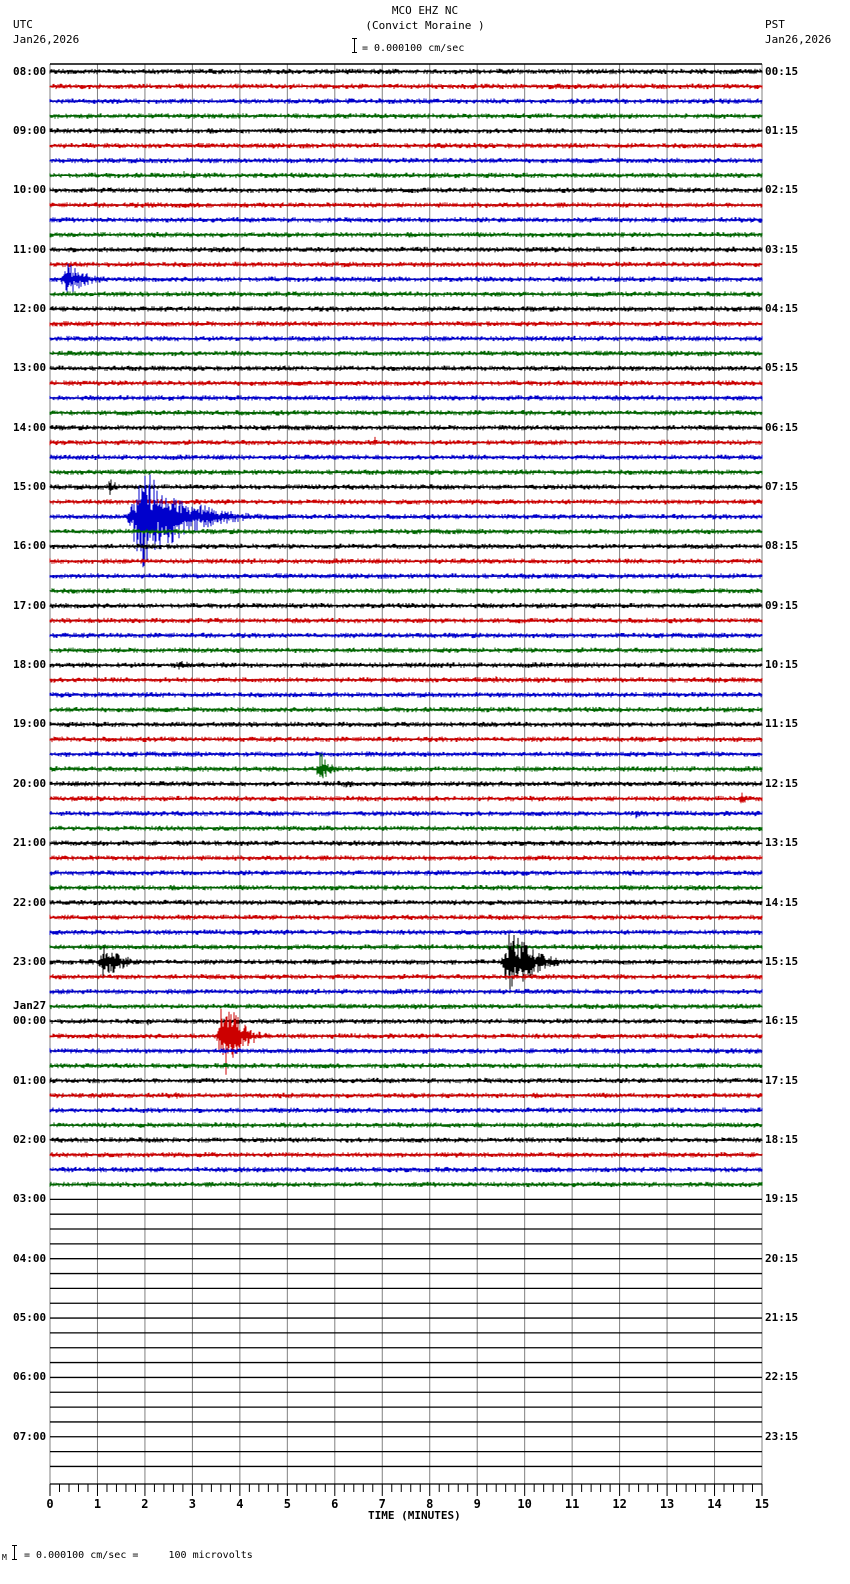 The width and height of the screenshot is (850, 1584). Describe the element at coordinates (23, 24) in the screenshot. I see `left-timezone: UTC` at that location.